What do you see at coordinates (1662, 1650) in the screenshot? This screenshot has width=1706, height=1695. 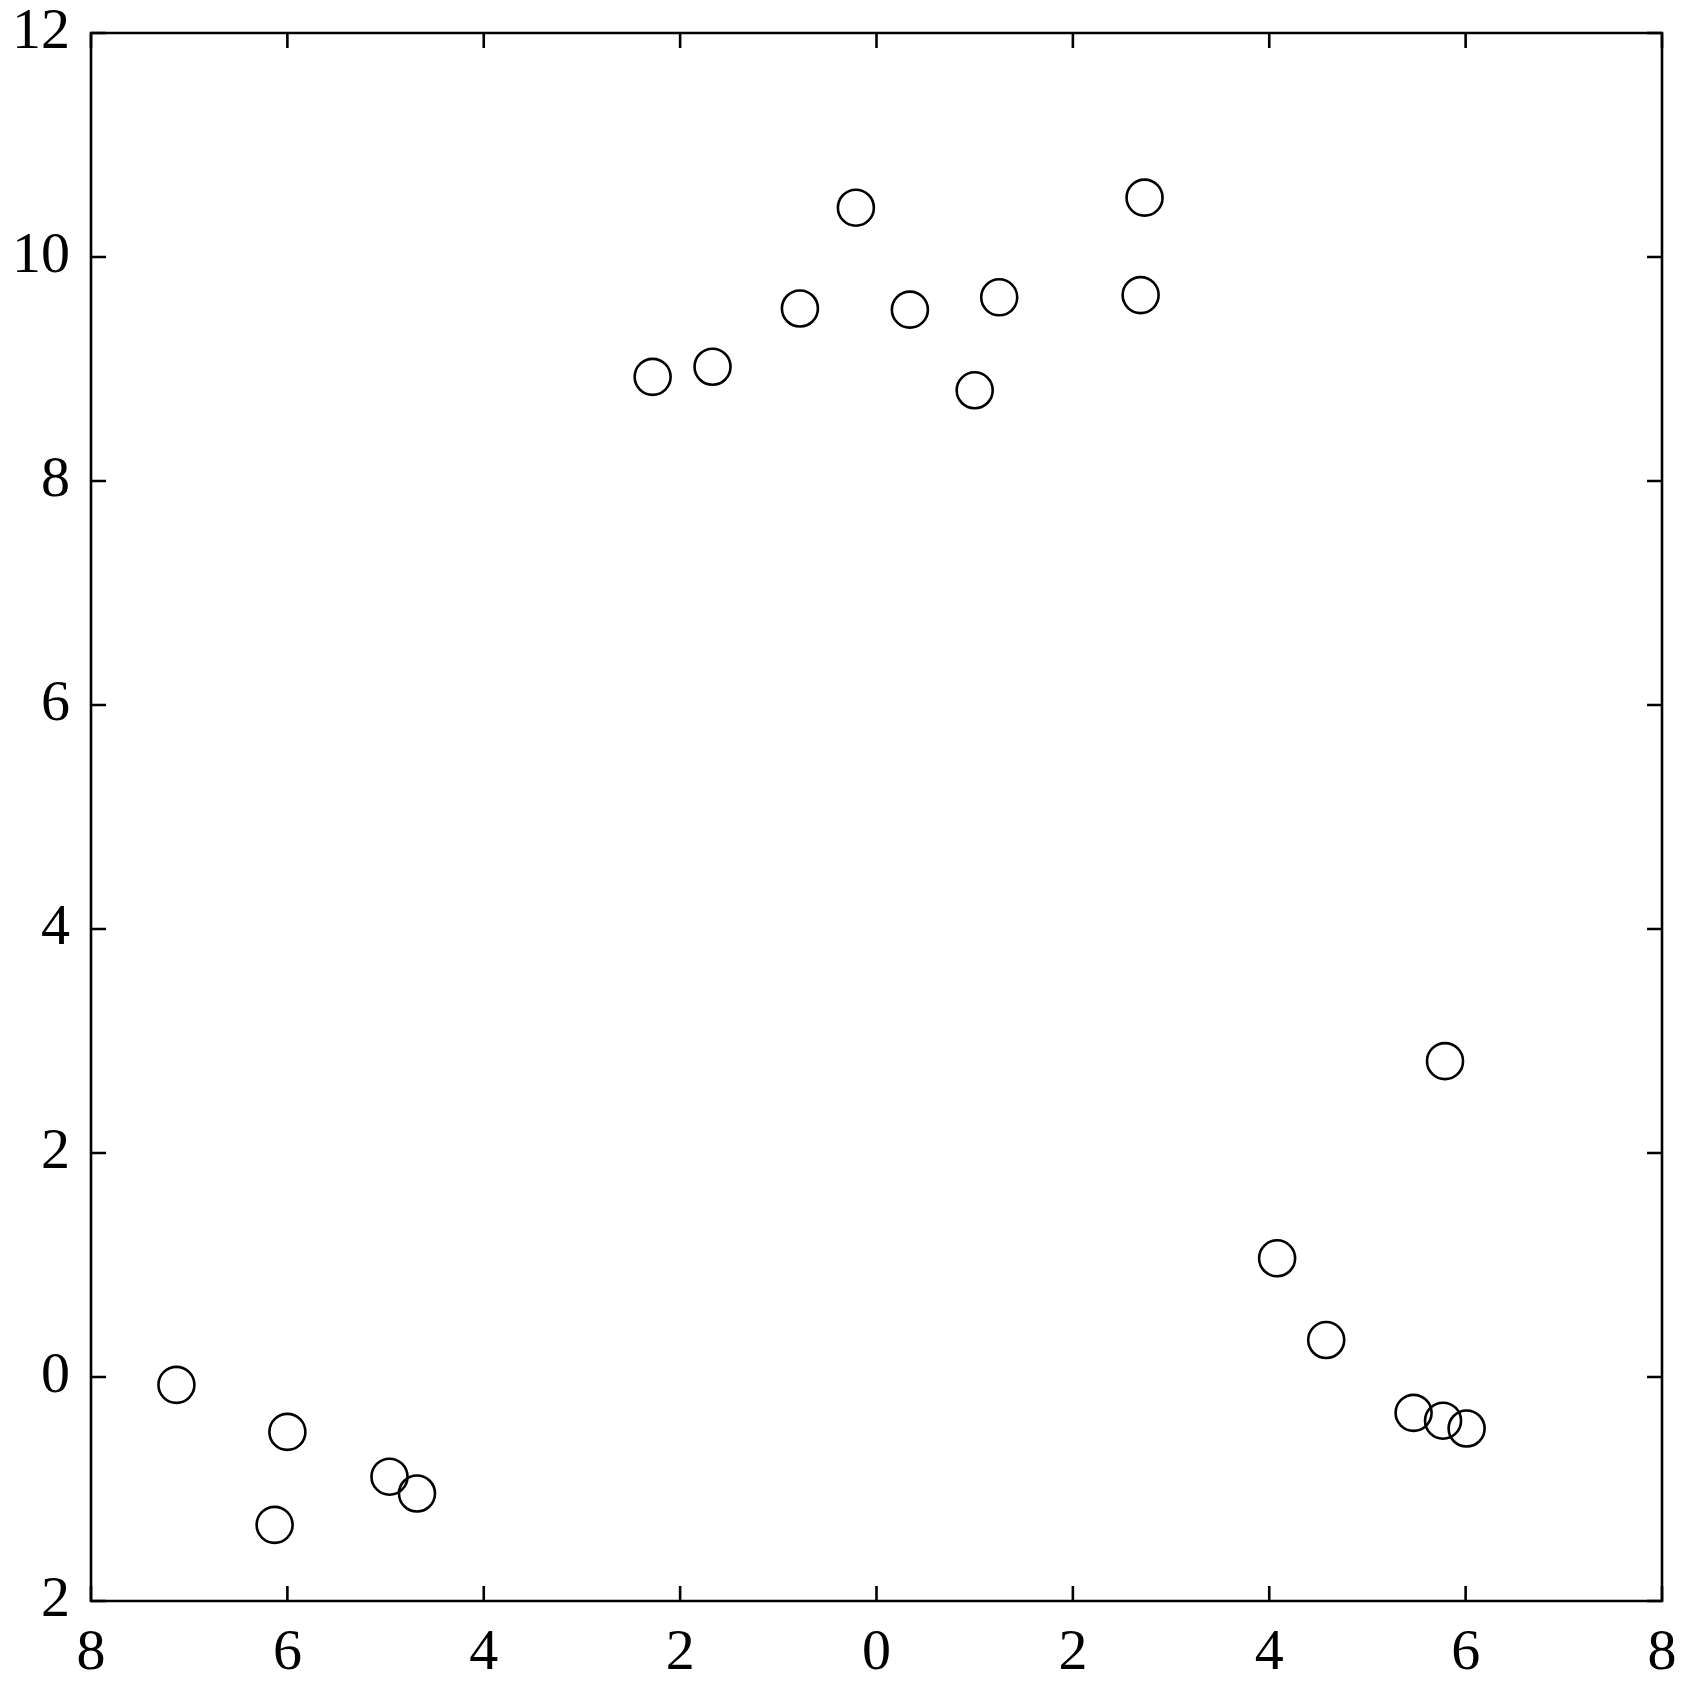 I see `x-tick-label: 8` at bounding box center [1662, 1650].